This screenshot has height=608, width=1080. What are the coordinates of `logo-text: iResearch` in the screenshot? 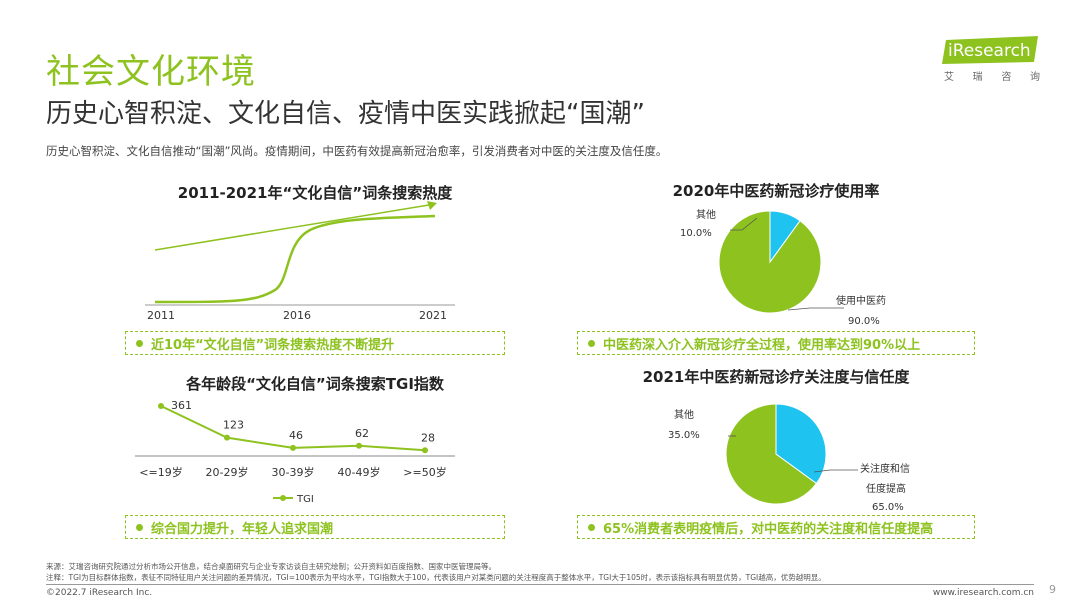 It's located at (989, 51).